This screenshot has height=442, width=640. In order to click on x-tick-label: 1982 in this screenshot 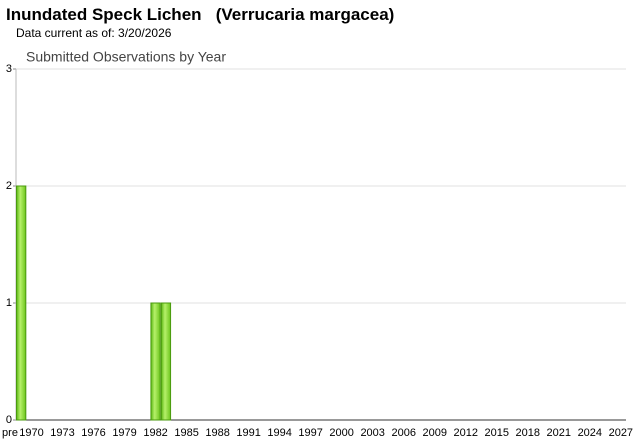, I will do `click(155, 433)`.